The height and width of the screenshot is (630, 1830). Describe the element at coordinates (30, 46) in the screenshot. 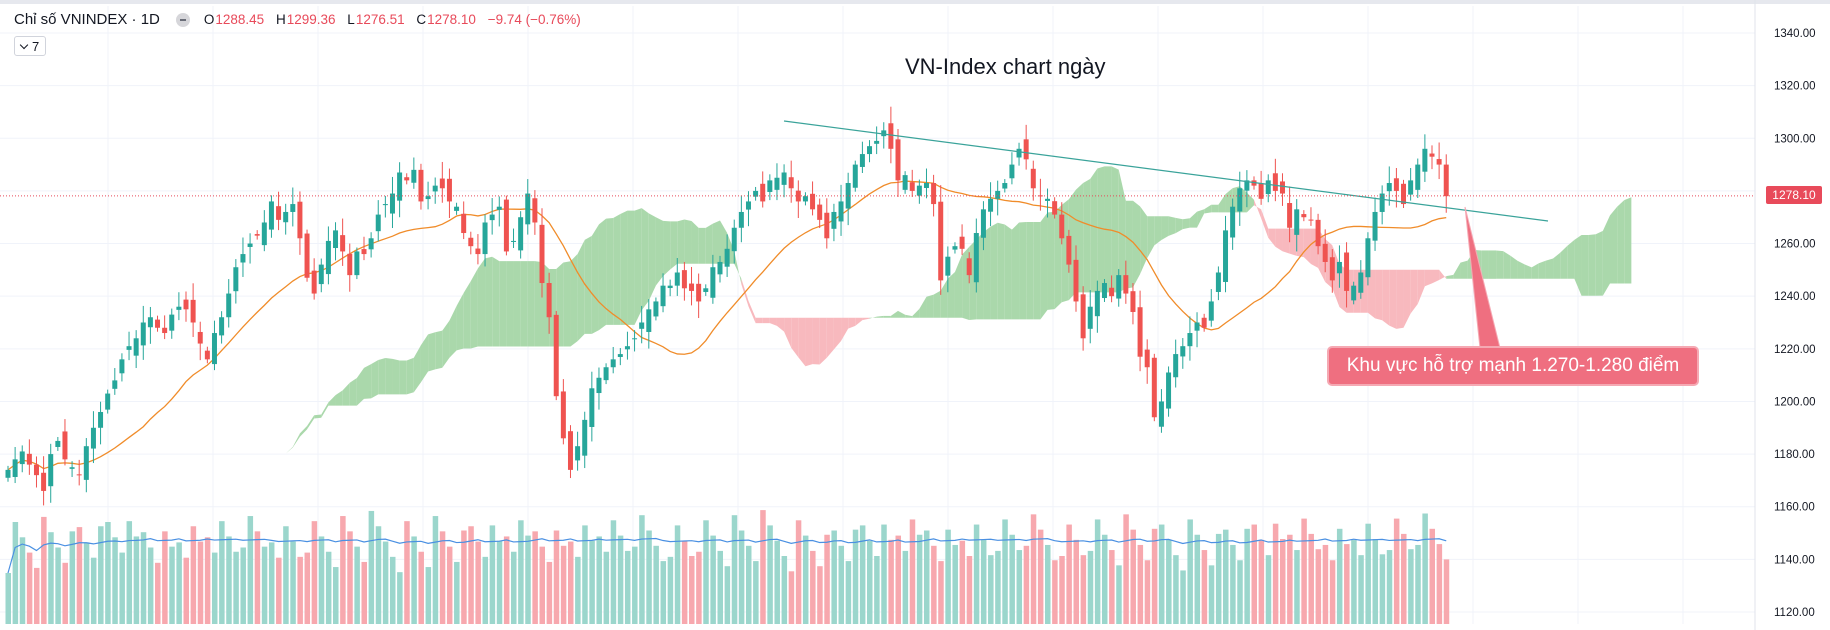

I see `indicators-toggle-button: 7` at that location.